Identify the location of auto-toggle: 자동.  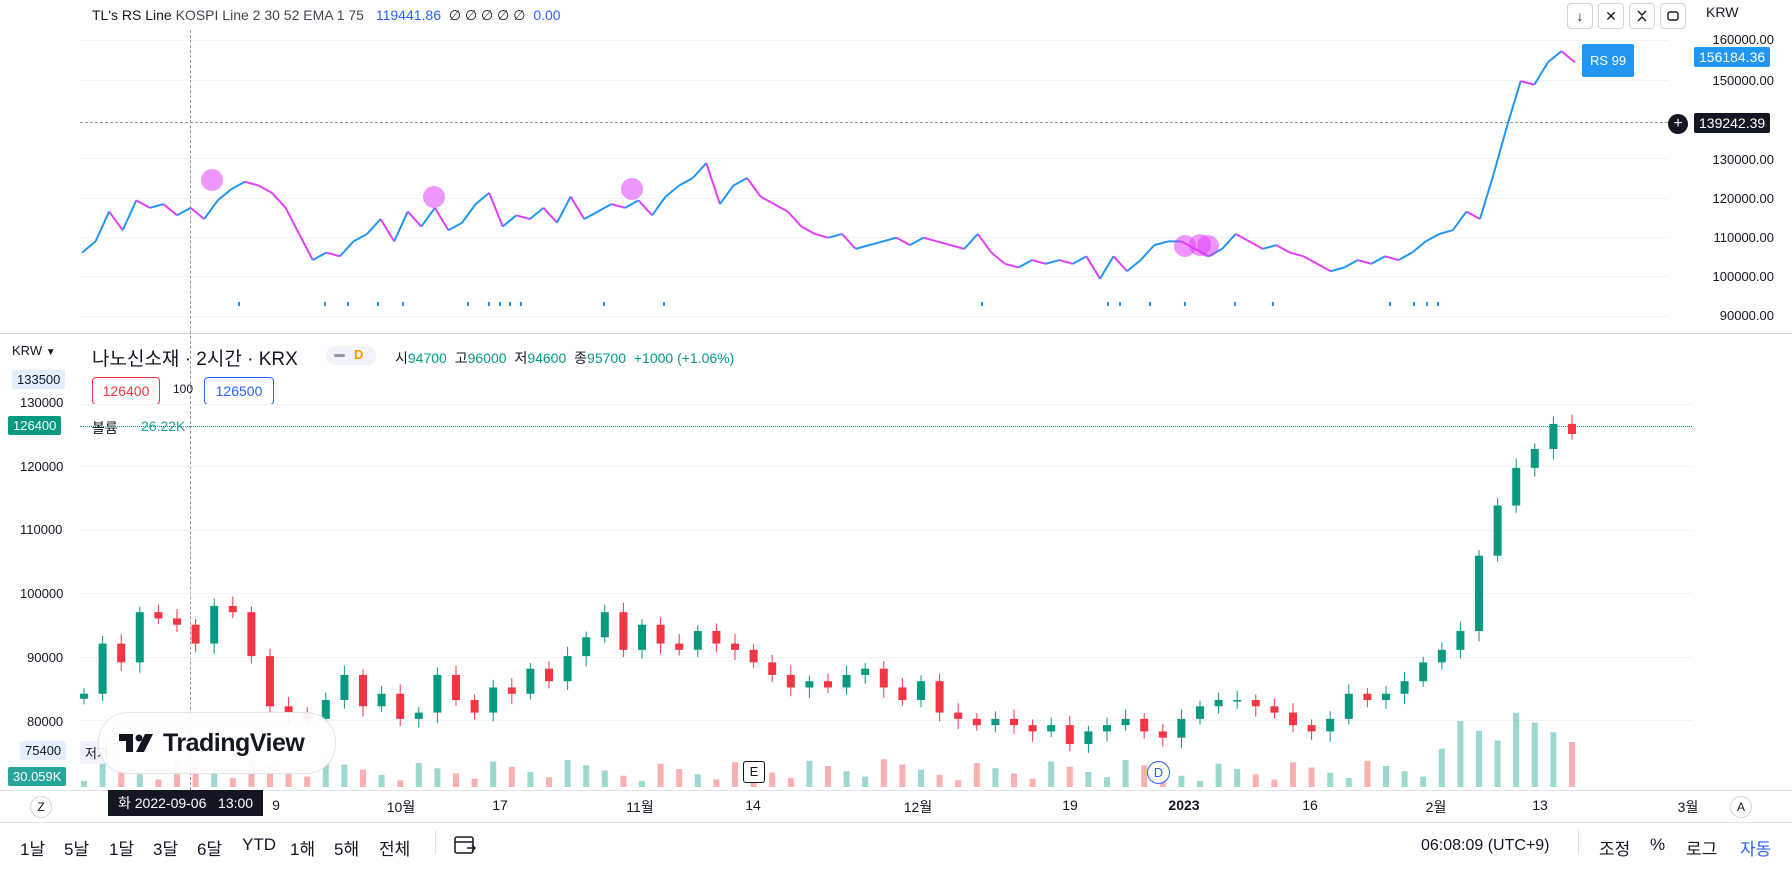
(1756, 849).